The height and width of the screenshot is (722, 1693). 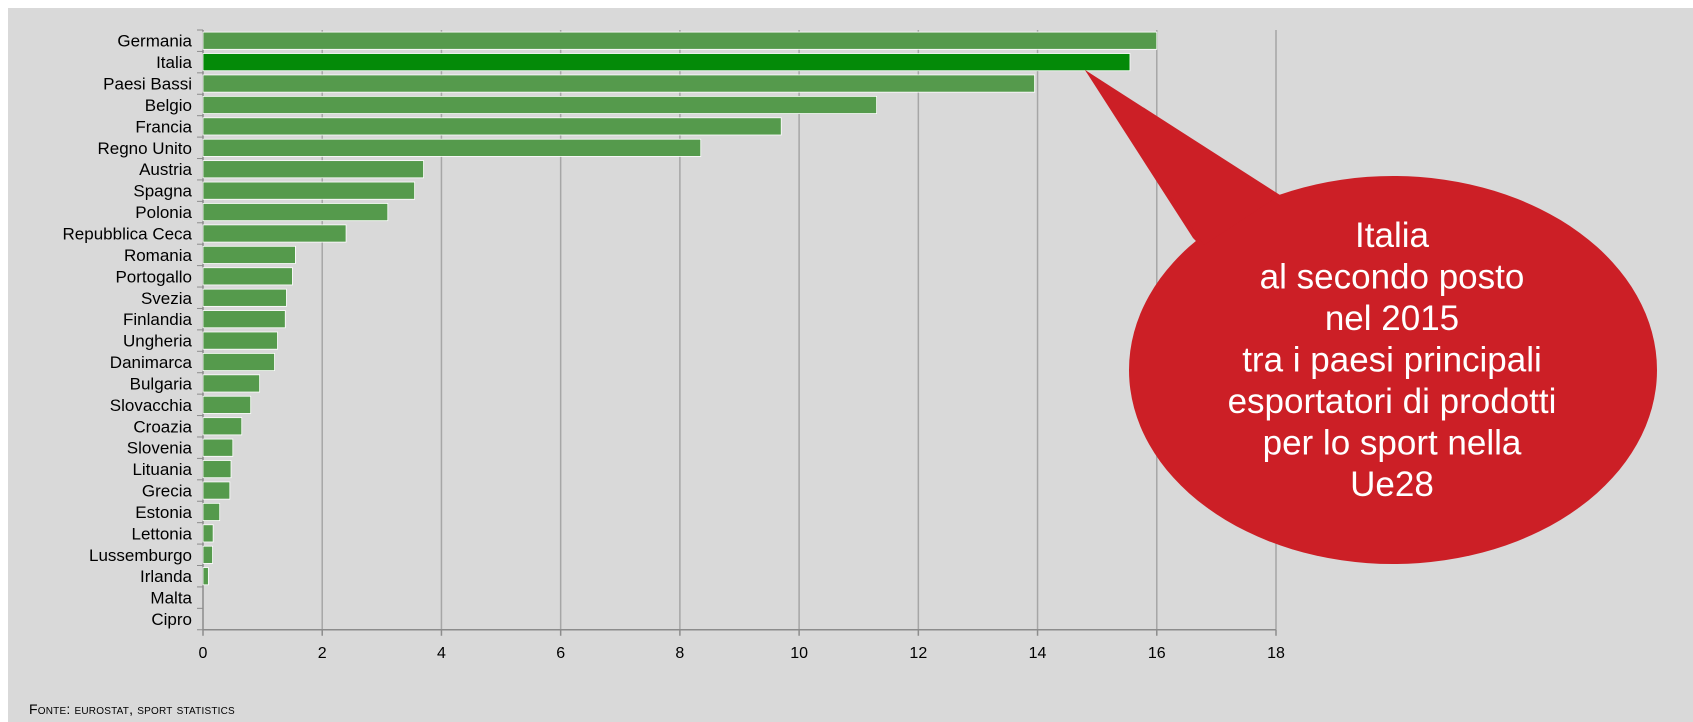 I want to click on bar-irlanda, so click(x=205, y=576).